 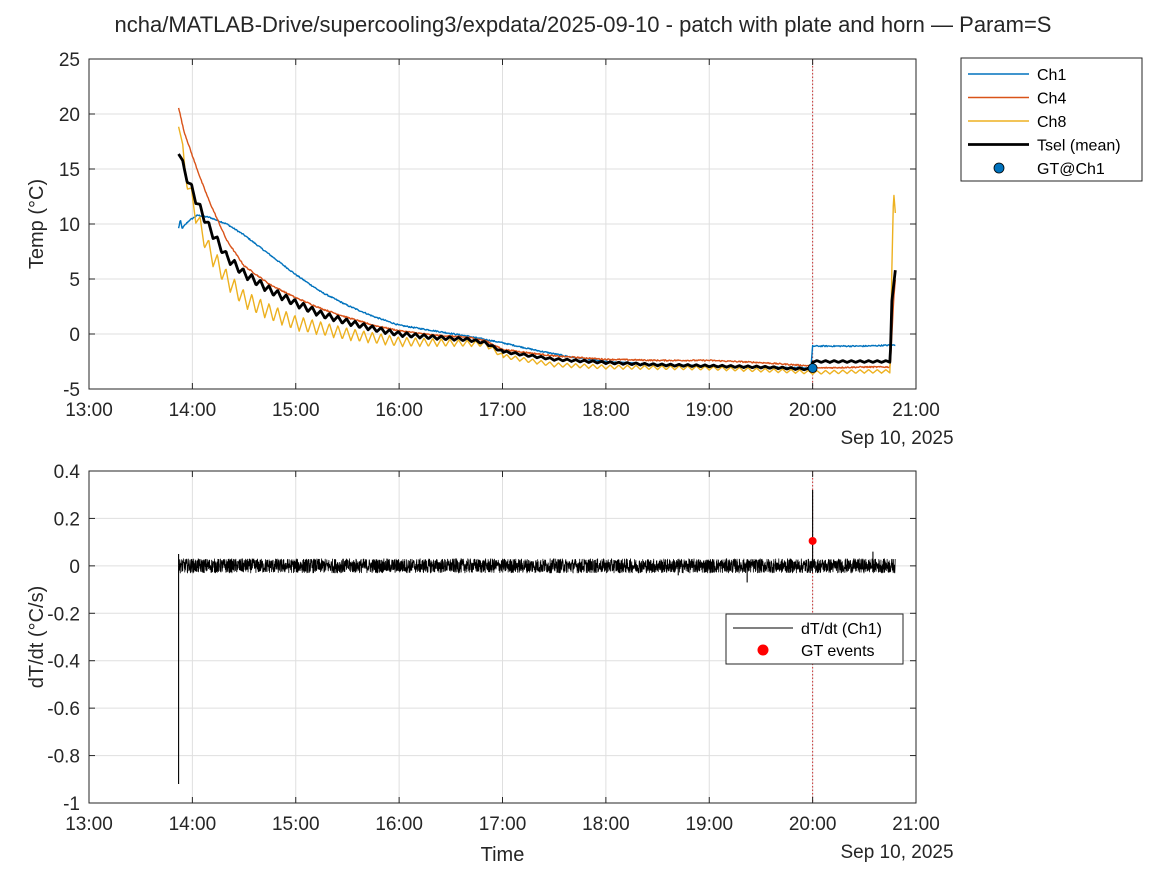 What do you see at coordinates (841, 629) in the screenshot?
I see `legend-label: dT/dt (Ch1)` at bounding box center [841, 629].